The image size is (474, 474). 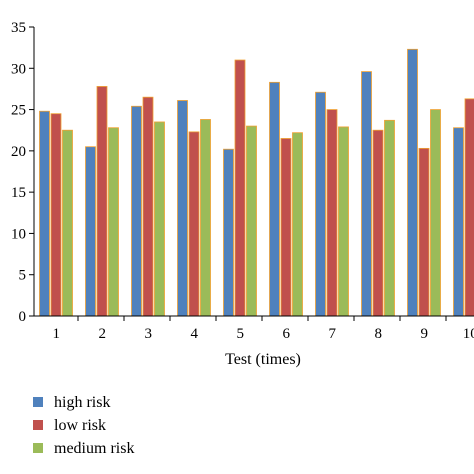 What do you see at coordinates (82, 402) in the screenshot?
I see `legend-label-high-risk: high risk` at bounding box center [82, 402].